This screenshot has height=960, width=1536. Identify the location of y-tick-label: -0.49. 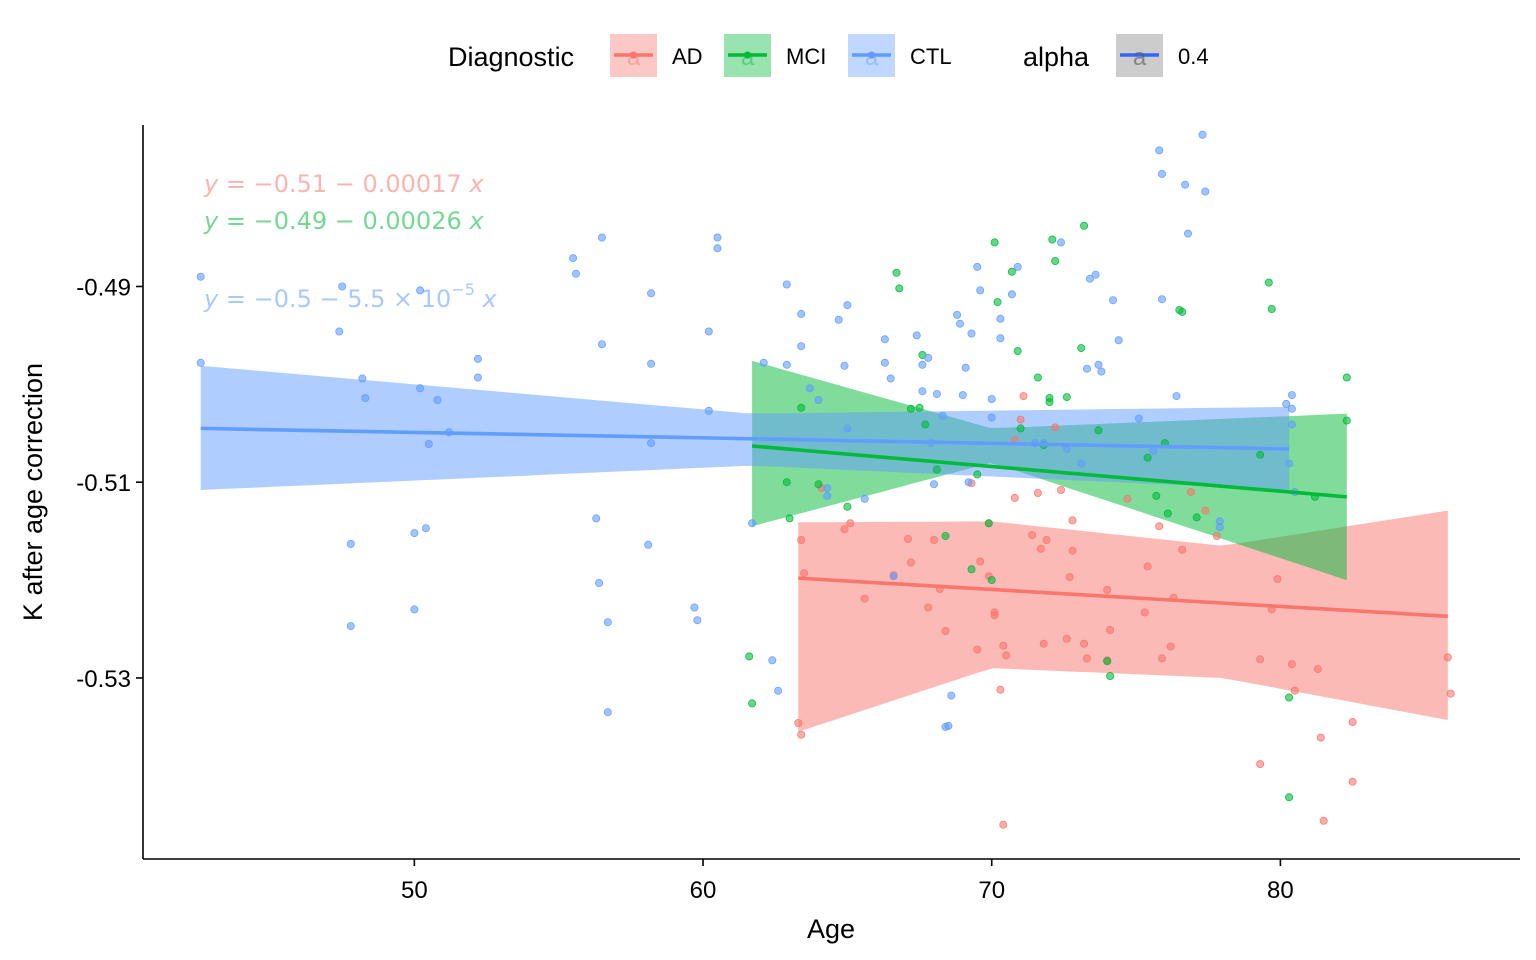
(103, 287).